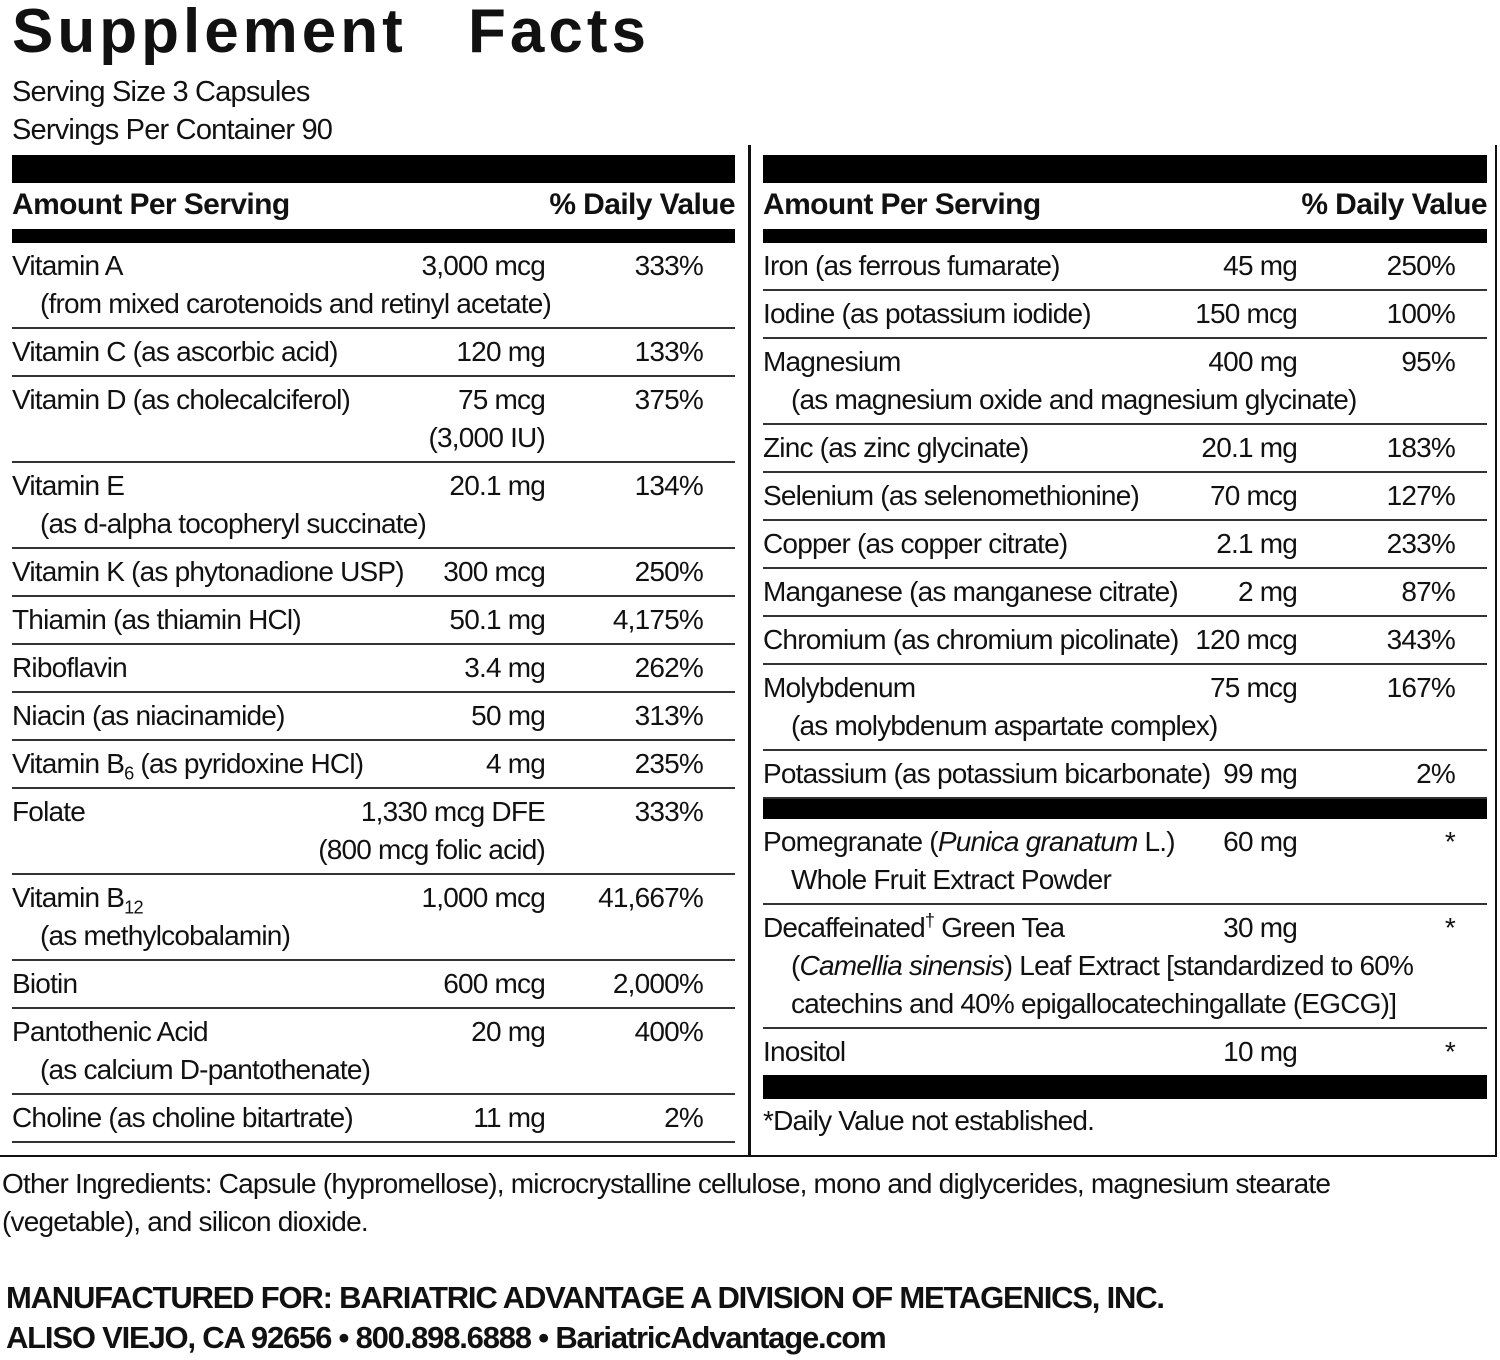 This screenshot has height=1360, width=1500. I want to click on nutrient-name: Pomegranate (Punica granatum L.), so click(969, 841).